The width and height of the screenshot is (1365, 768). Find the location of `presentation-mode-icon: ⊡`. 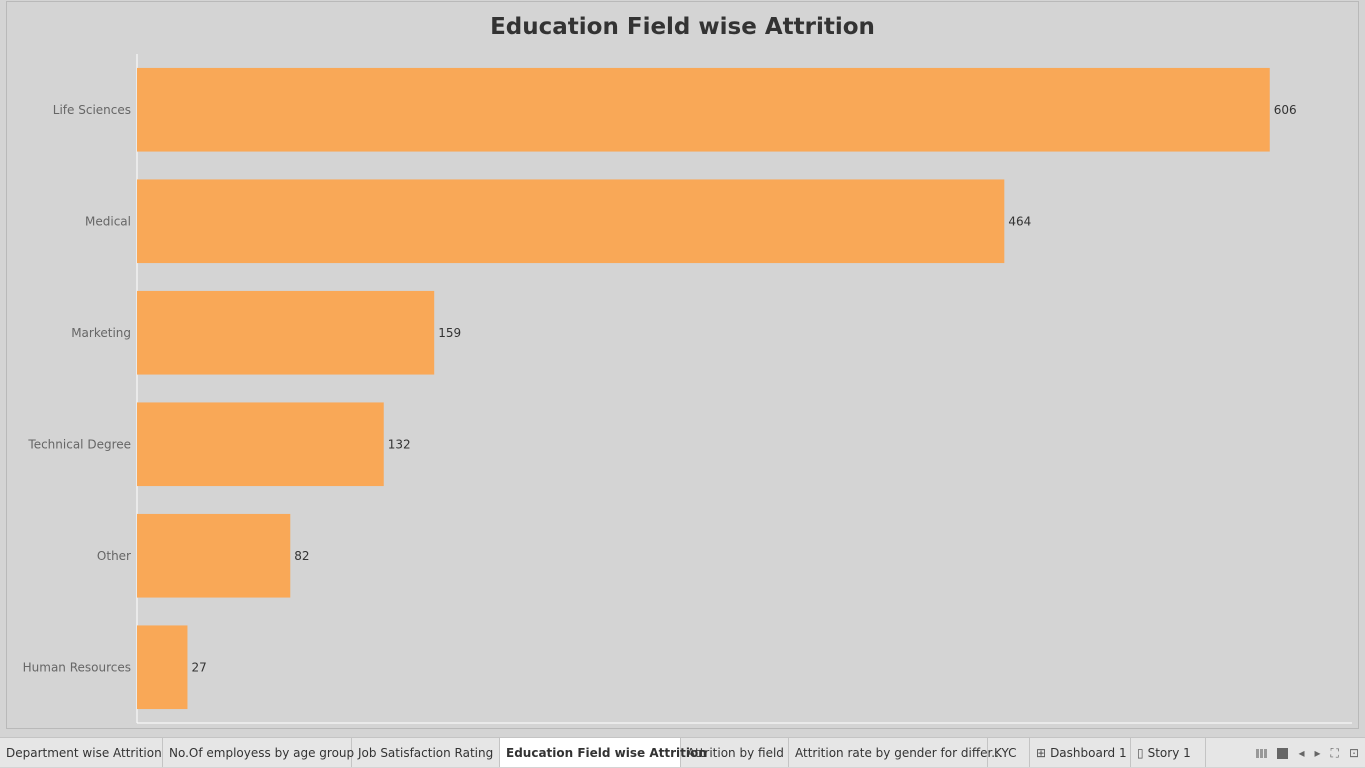

presentation-mode-icon: ⊡ is located at coordinates (1353, 753).